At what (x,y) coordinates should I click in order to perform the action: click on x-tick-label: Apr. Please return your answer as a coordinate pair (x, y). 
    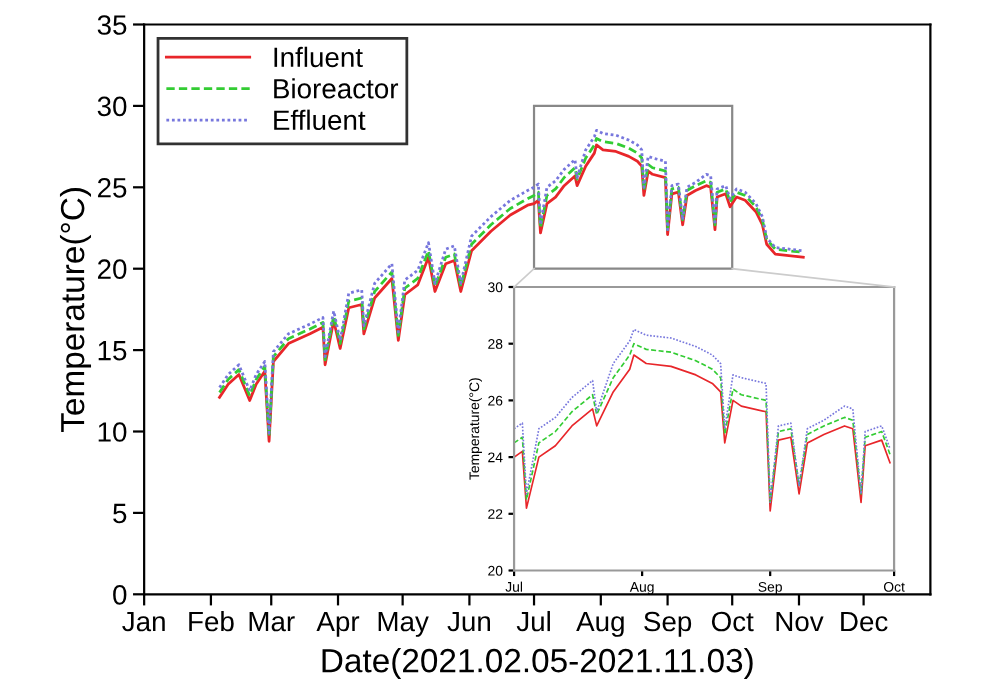
    Looking at the image, I should click on (338, 624).